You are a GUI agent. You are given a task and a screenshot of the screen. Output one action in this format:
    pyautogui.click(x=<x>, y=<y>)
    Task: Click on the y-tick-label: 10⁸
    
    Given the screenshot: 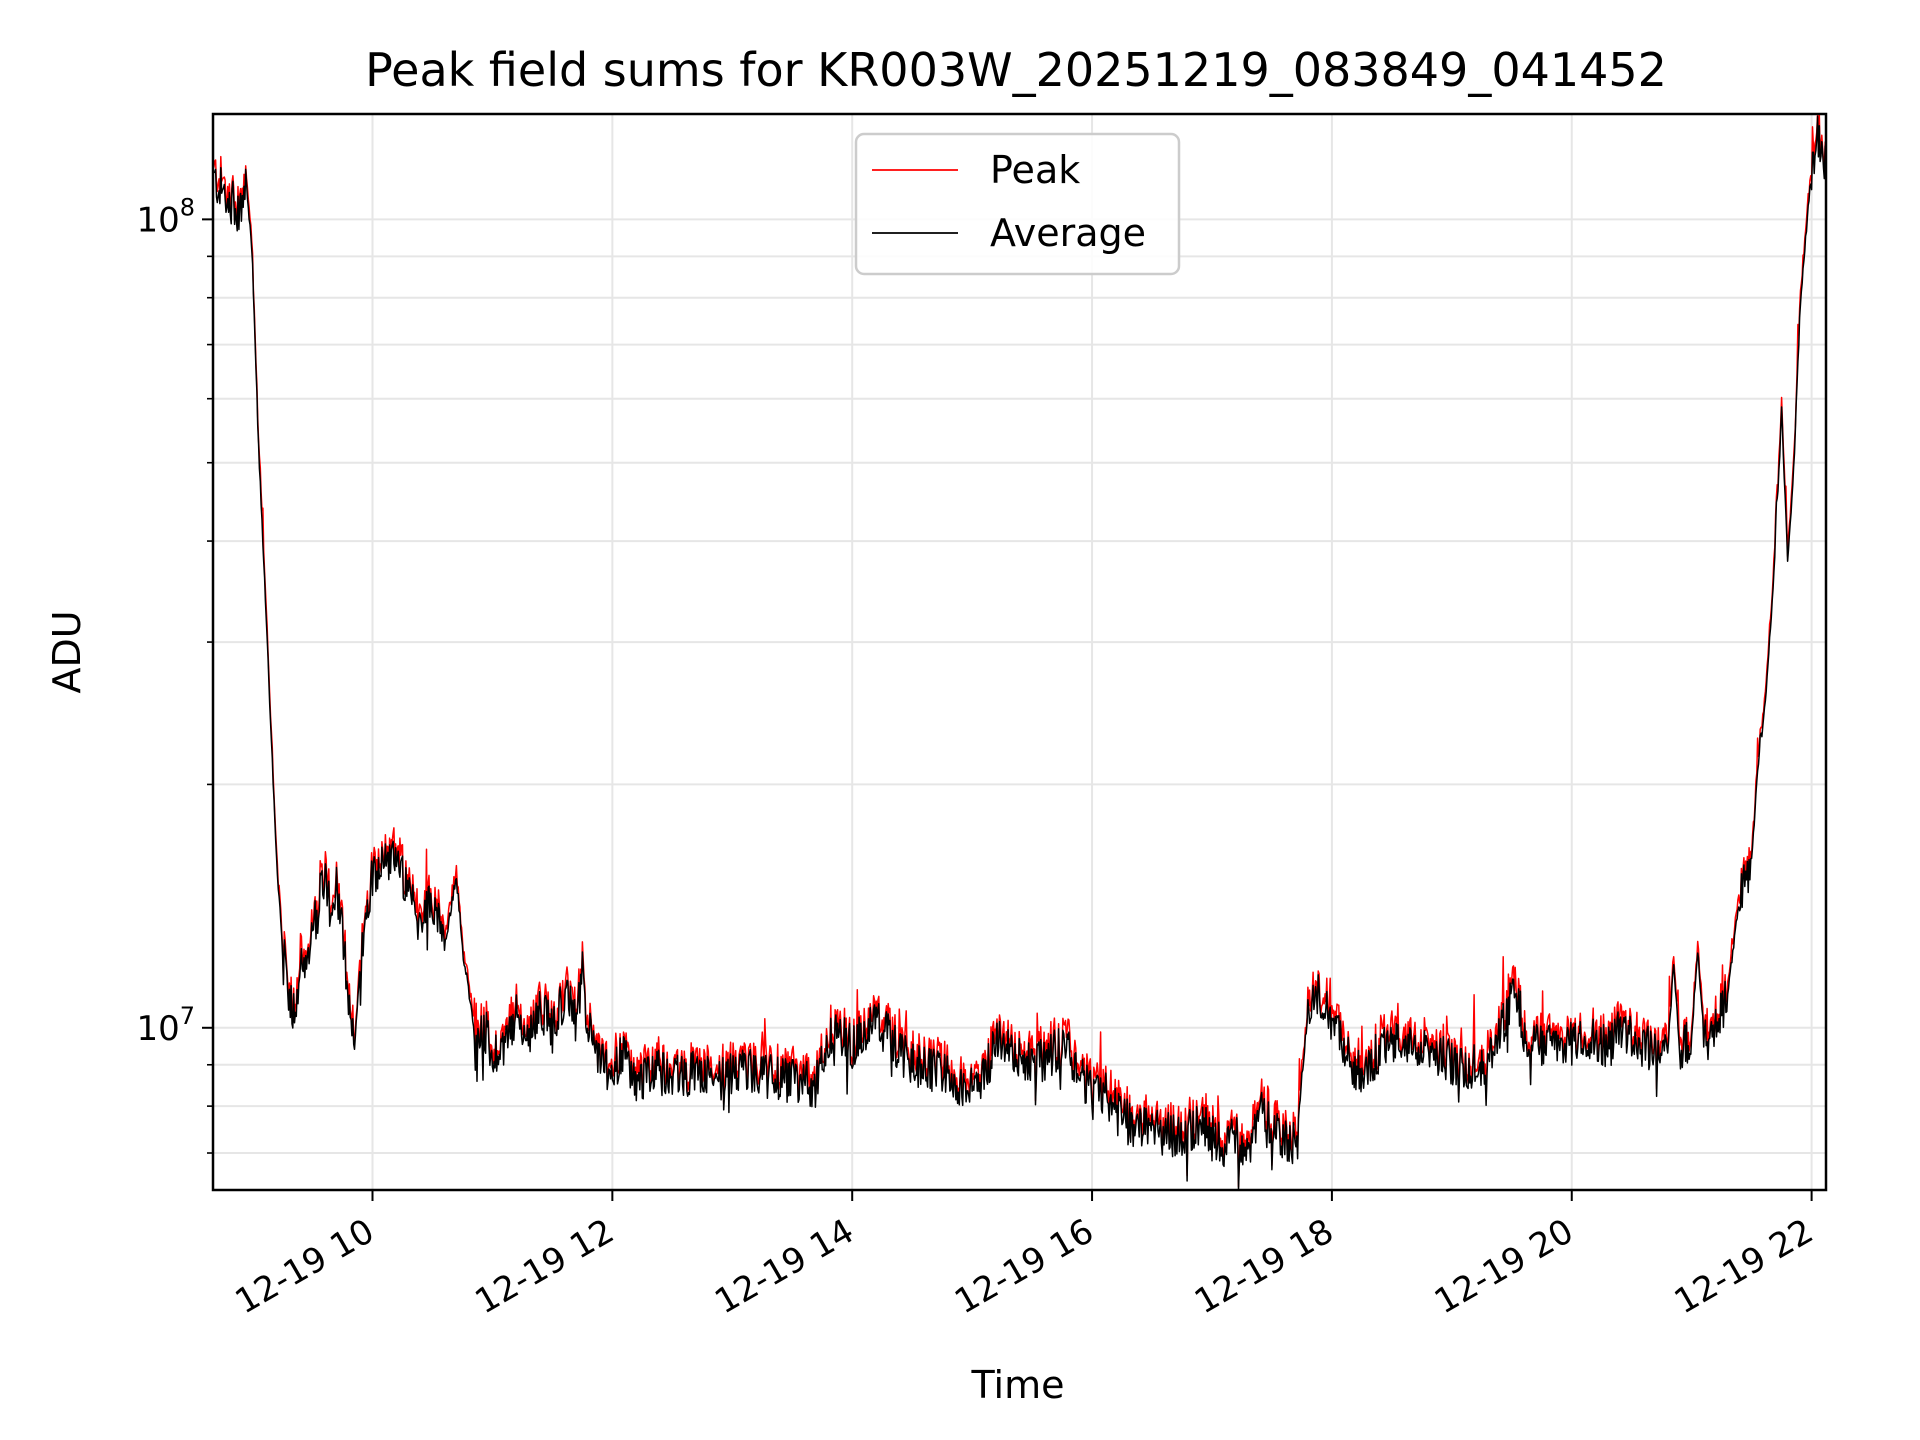 What is the action you would take?
    pyautogui.click(x=165, y=216)
    